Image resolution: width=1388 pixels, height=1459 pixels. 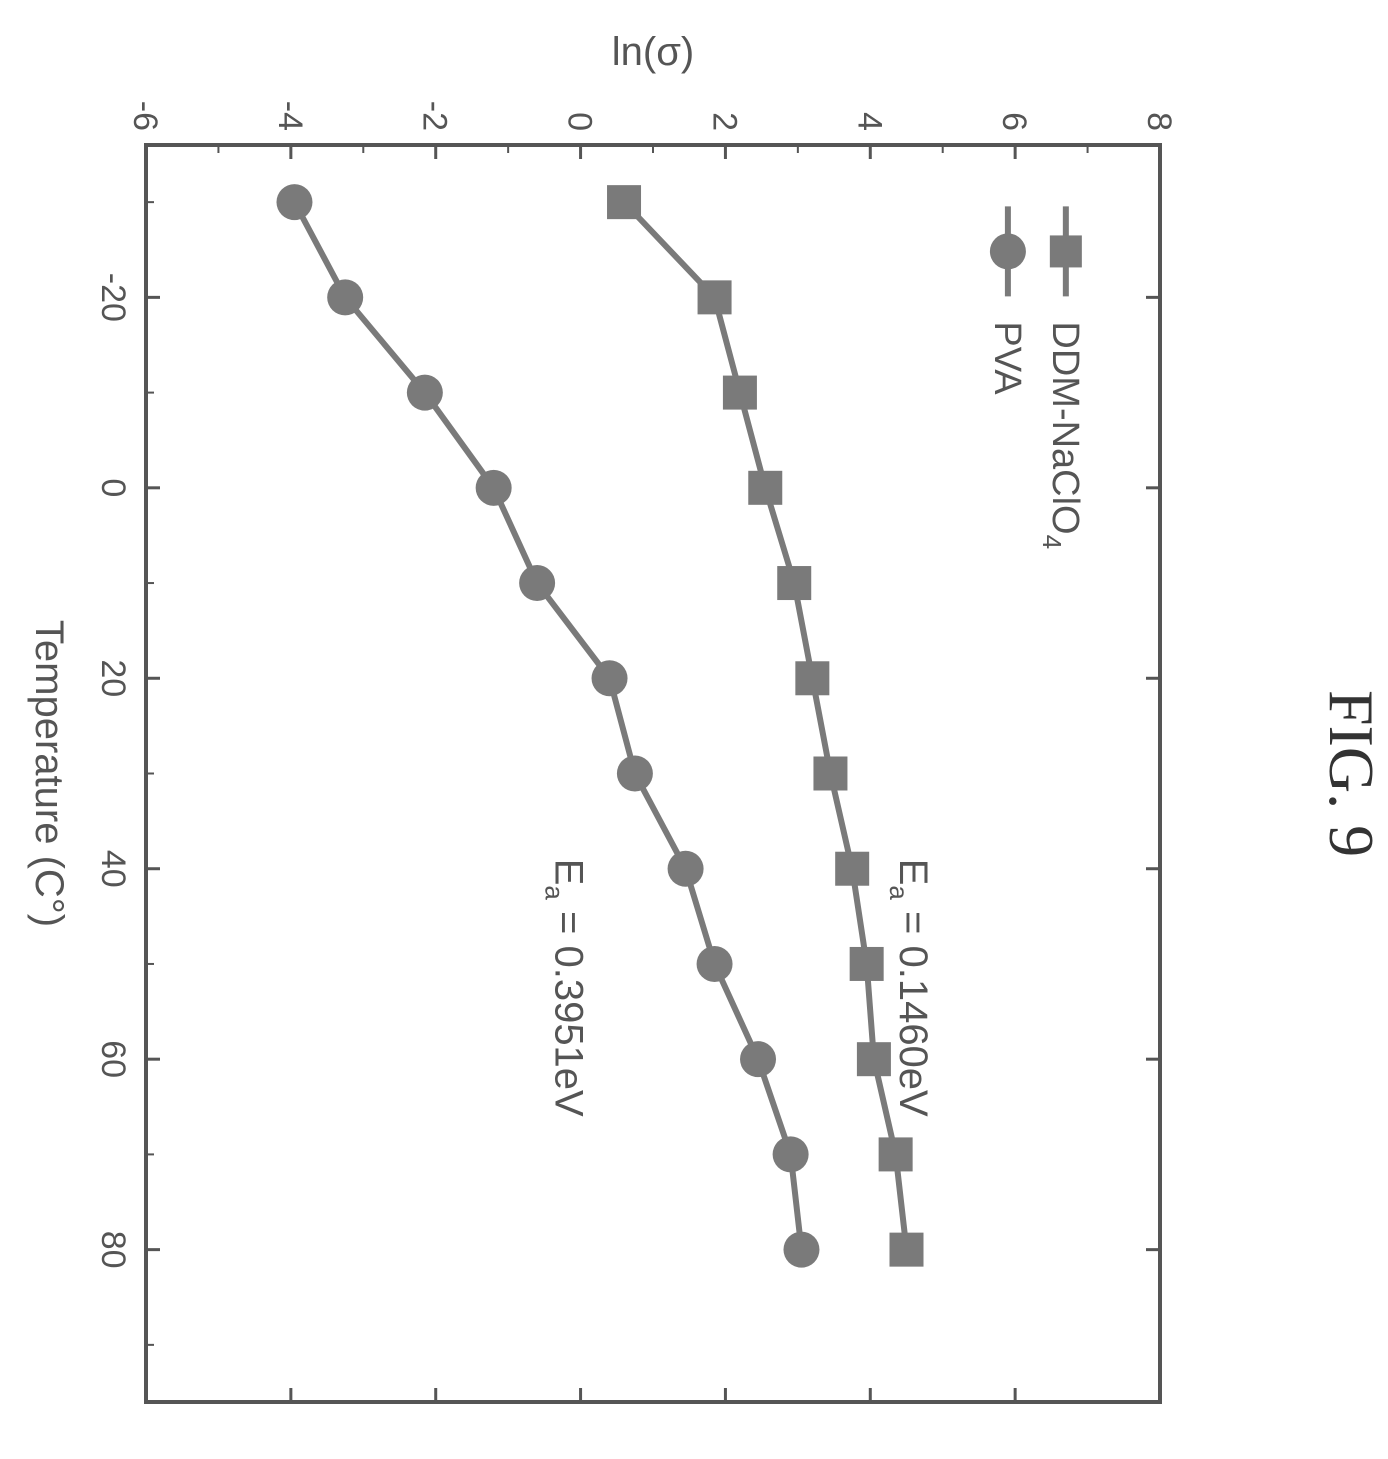 I want to click on y-tick-label: 6, so click(x=1014, y=121).